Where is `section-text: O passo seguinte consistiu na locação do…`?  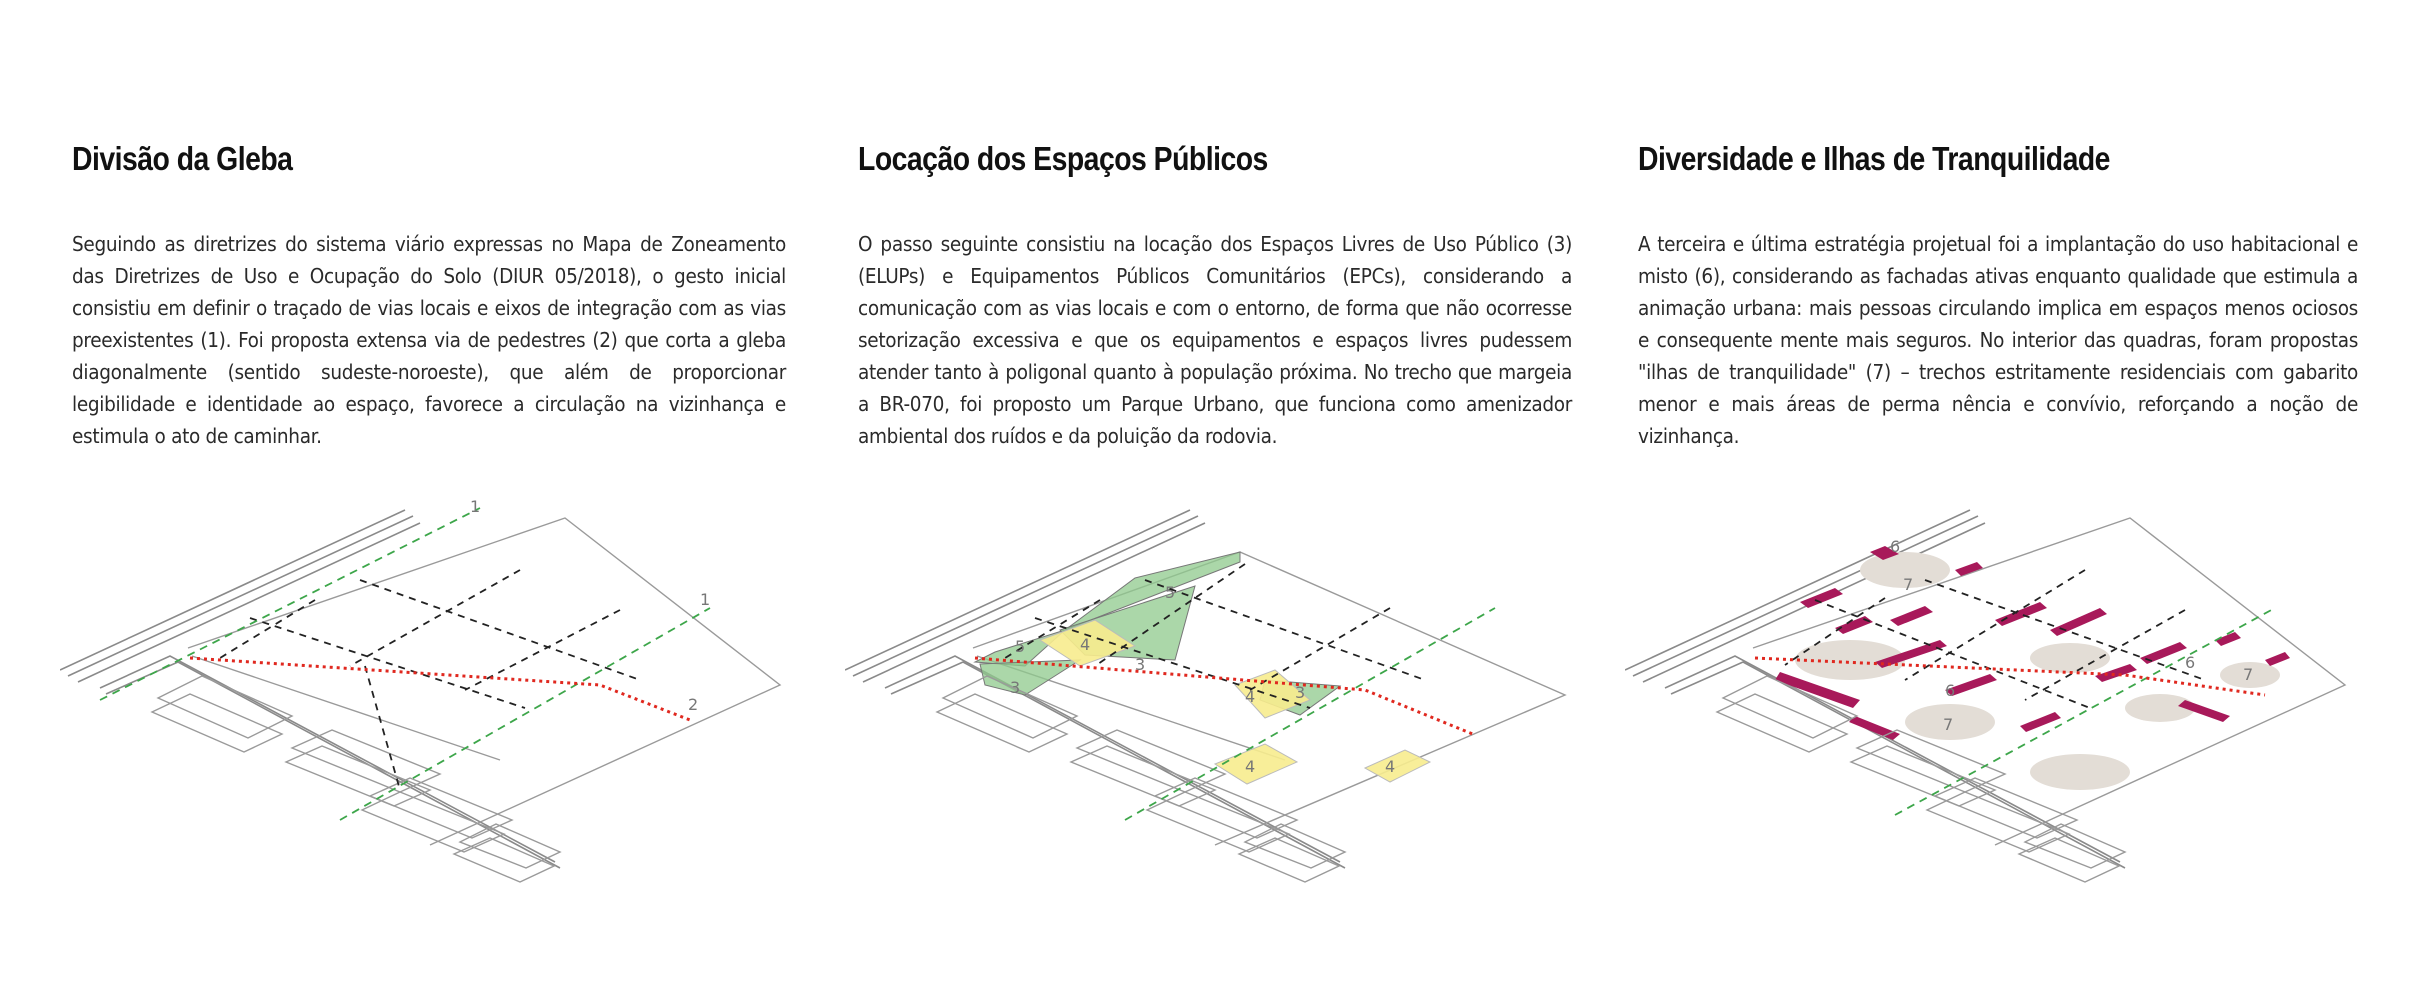 section-text: O passo seguinte consistiu na locação do… is located at coordinates (1215, 340).